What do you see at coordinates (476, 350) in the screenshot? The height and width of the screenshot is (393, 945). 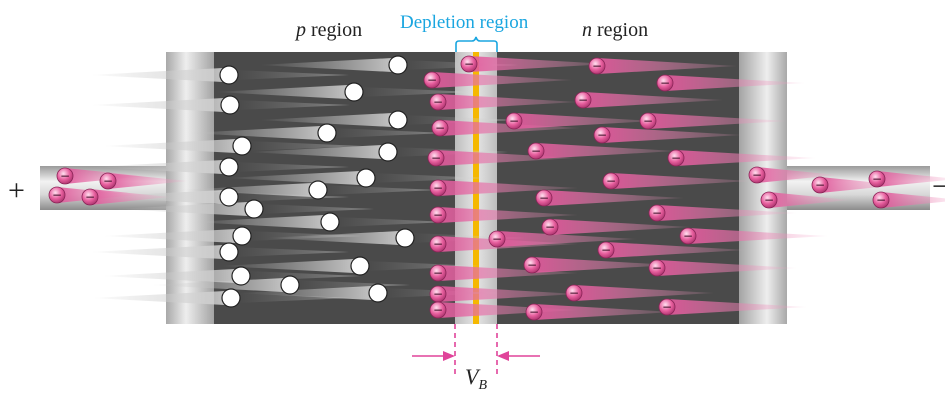 I see `vb-marker` at bounding box center [476, 350].